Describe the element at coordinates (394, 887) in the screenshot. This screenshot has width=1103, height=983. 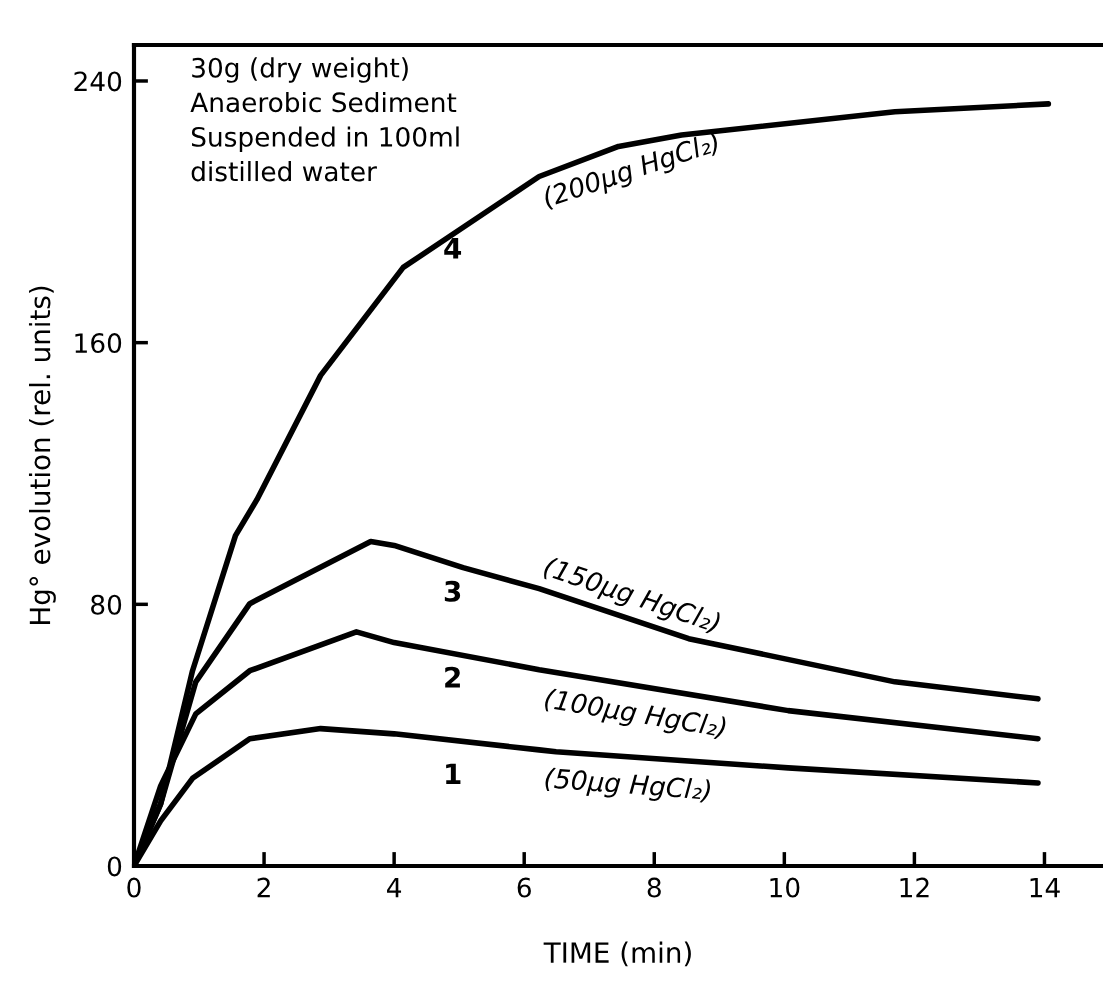
I see `x-tick-label: 4` at that location.